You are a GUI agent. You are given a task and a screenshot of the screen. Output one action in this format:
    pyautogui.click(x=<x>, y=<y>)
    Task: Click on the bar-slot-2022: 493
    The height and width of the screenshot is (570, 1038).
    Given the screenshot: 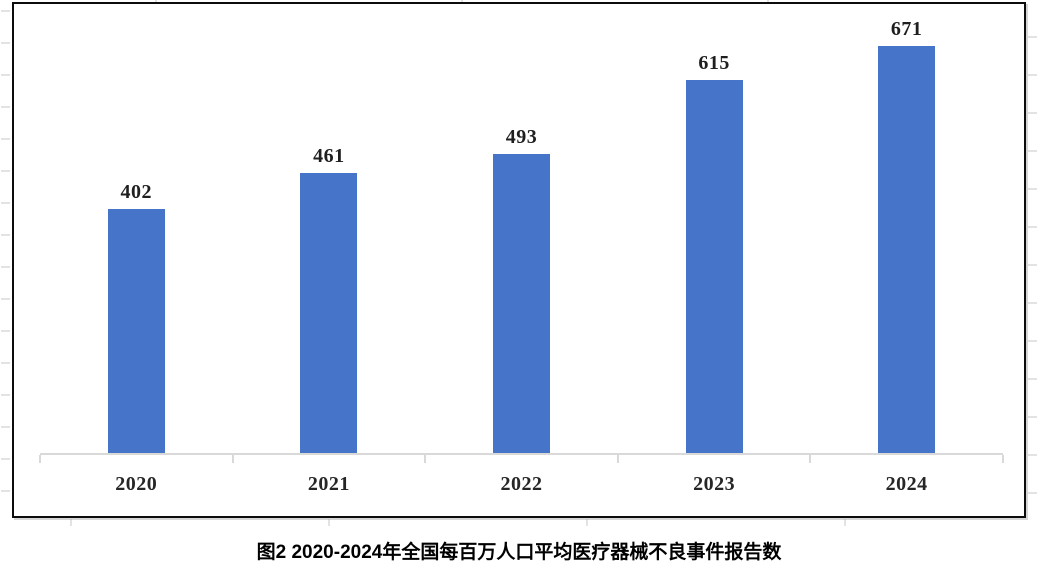 What is the action you would take?
    pyautogui.click(x=521, y=228)
    